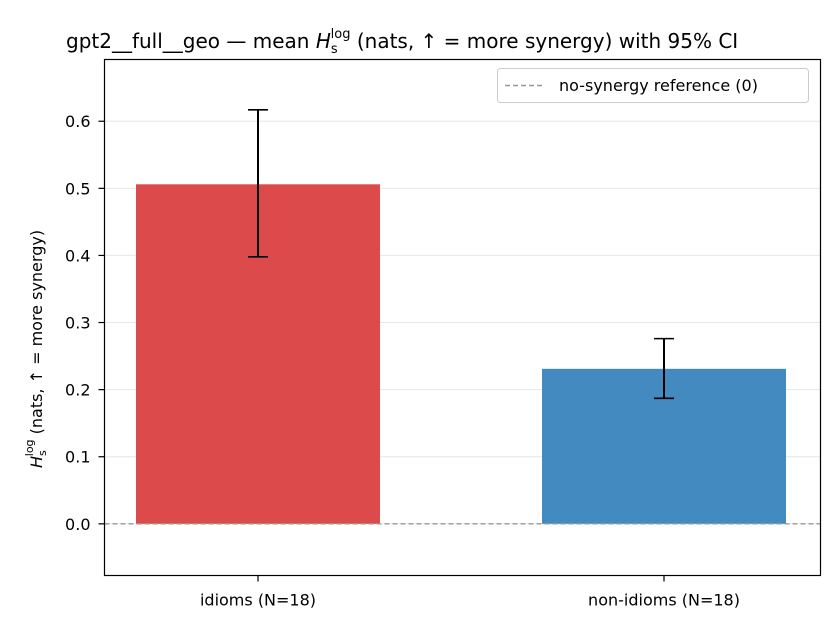 The width and height of the screenshot is (840, 630). What do you see at coordinates (77, 255) in the screenshot?
I see `y-tick-label: 0.4` at bounding box center [77, 255].